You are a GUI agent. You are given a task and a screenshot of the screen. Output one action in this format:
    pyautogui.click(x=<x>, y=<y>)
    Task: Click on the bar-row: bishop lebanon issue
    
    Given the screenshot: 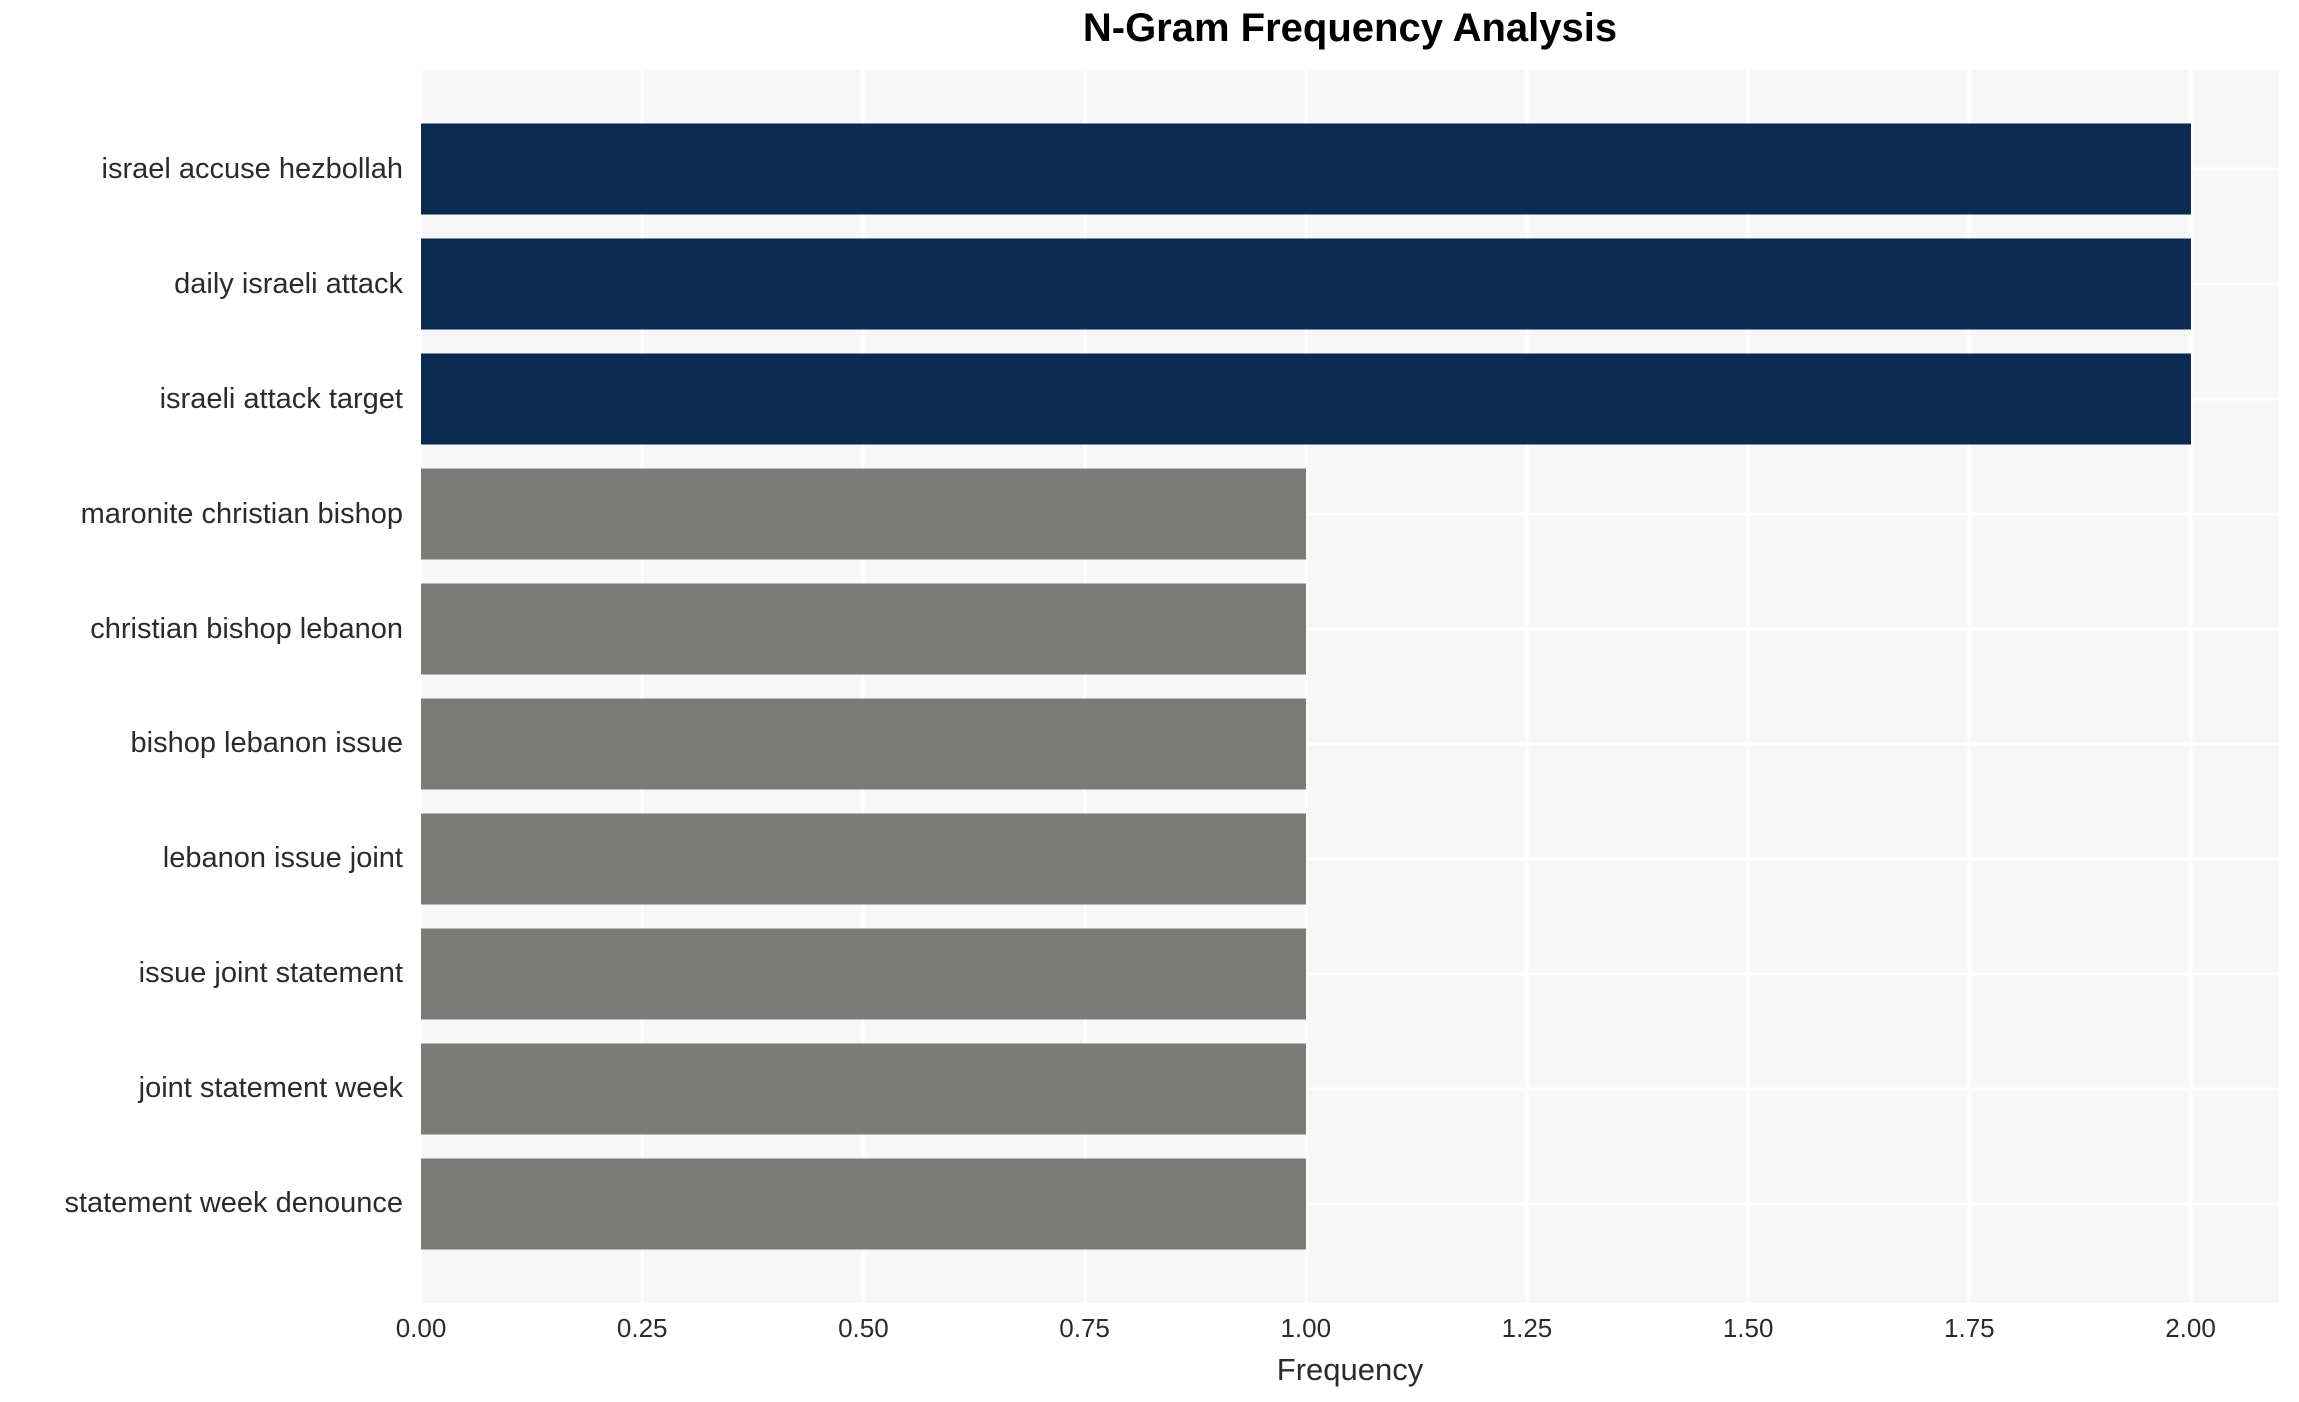 What is the action you would take?
    pyautogui.click(x=1139, y=744)
    